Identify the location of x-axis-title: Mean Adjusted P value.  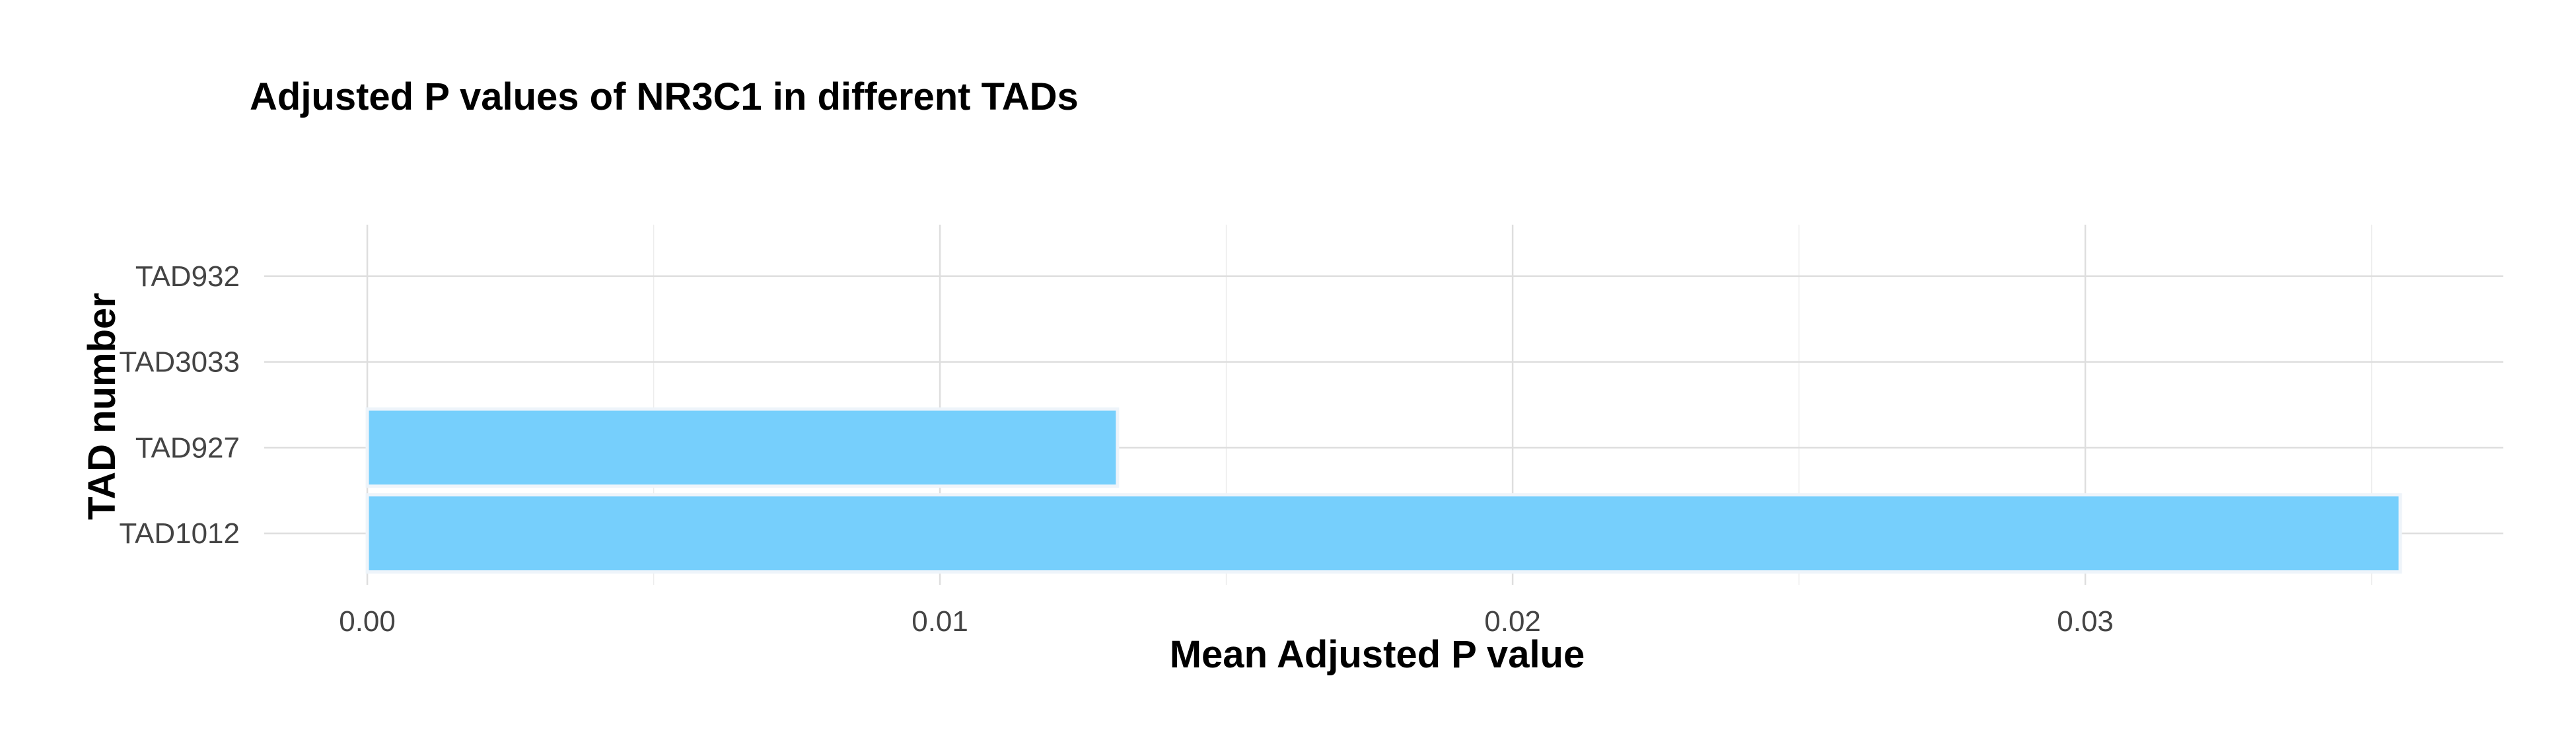
(1377, 654).